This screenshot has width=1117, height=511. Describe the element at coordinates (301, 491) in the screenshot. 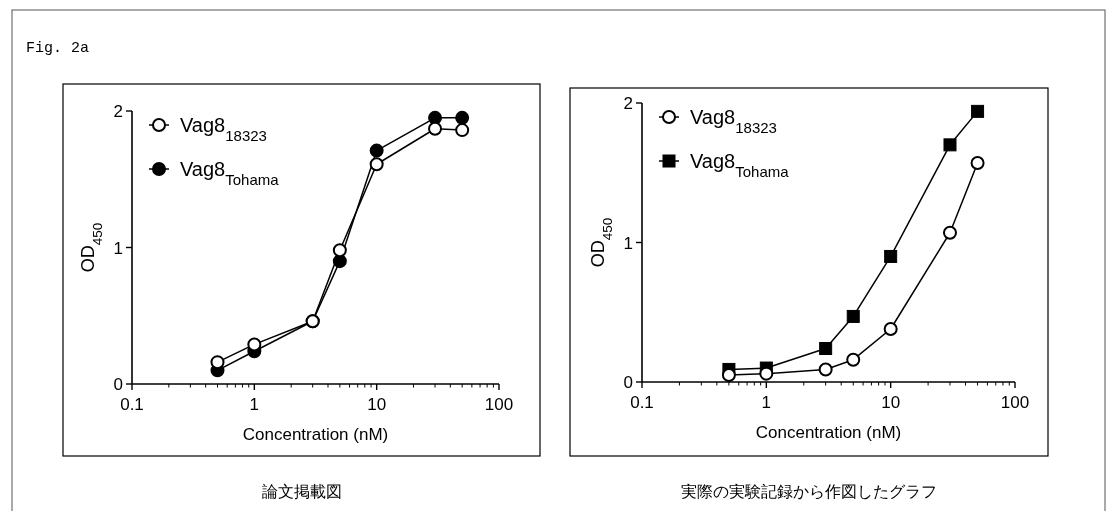

I see `text: 論文掲載図` at that location.